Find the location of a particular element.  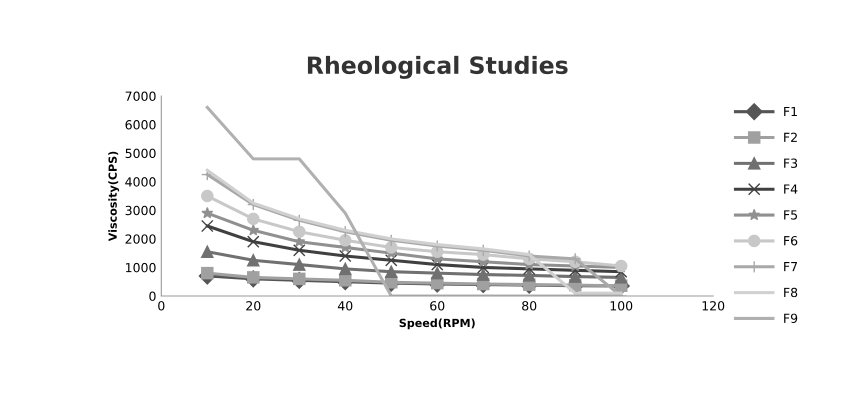

legend-label: F1 is located at coordinates (790, 111).